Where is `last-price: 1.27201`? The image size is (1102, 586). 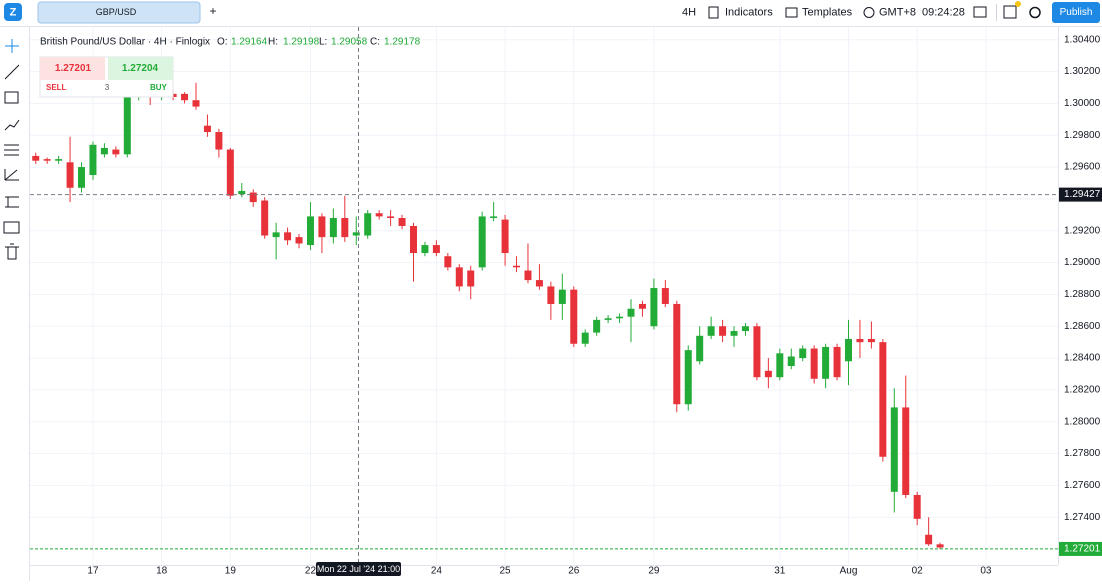
last-price: 1.27201 is located at coordinates (1082, 549).